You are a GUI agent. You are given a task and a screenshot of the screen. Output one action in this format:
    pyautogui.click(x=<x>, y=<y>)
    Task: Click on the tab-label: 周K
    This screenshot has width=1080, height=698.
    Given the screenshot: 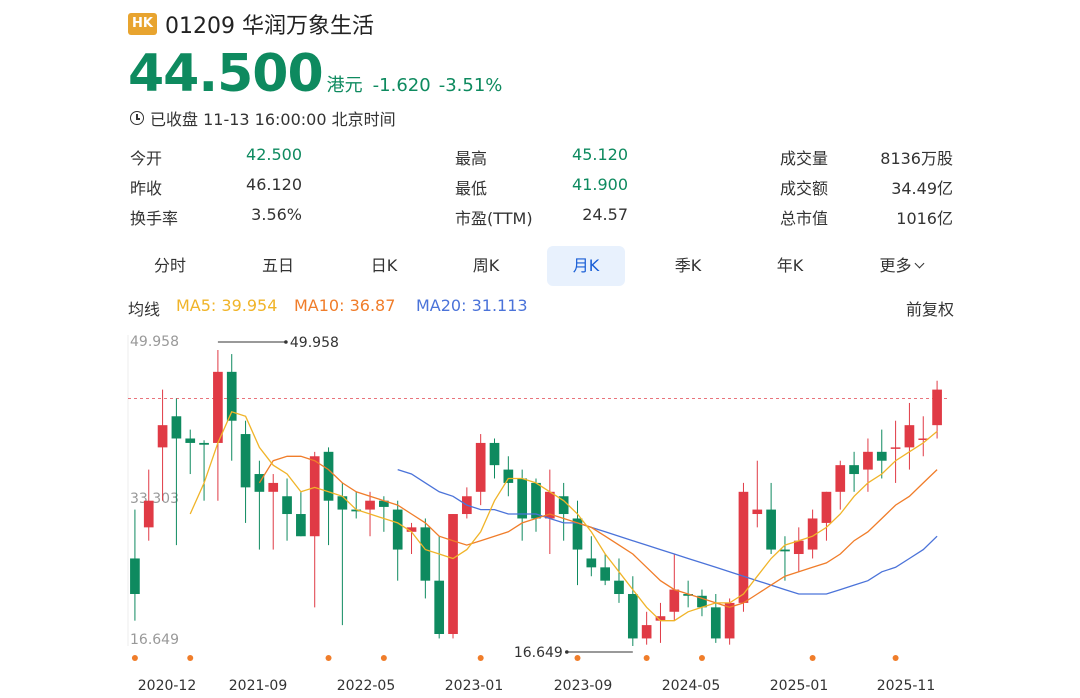 What is the action you would take?
    pyautogui.click(x=486, y=265)
    